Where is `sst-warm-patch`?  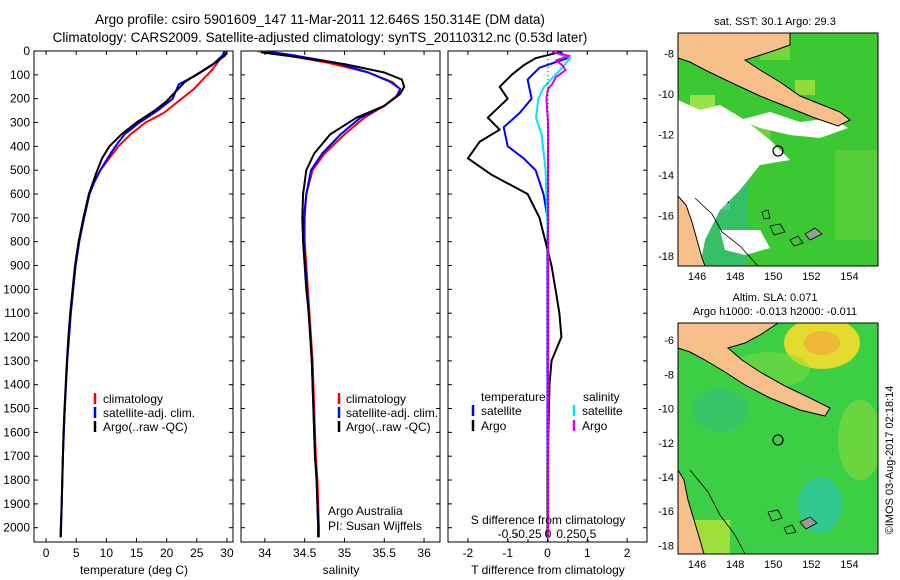 sst-warm-patch is located at coordinates (856, 195).